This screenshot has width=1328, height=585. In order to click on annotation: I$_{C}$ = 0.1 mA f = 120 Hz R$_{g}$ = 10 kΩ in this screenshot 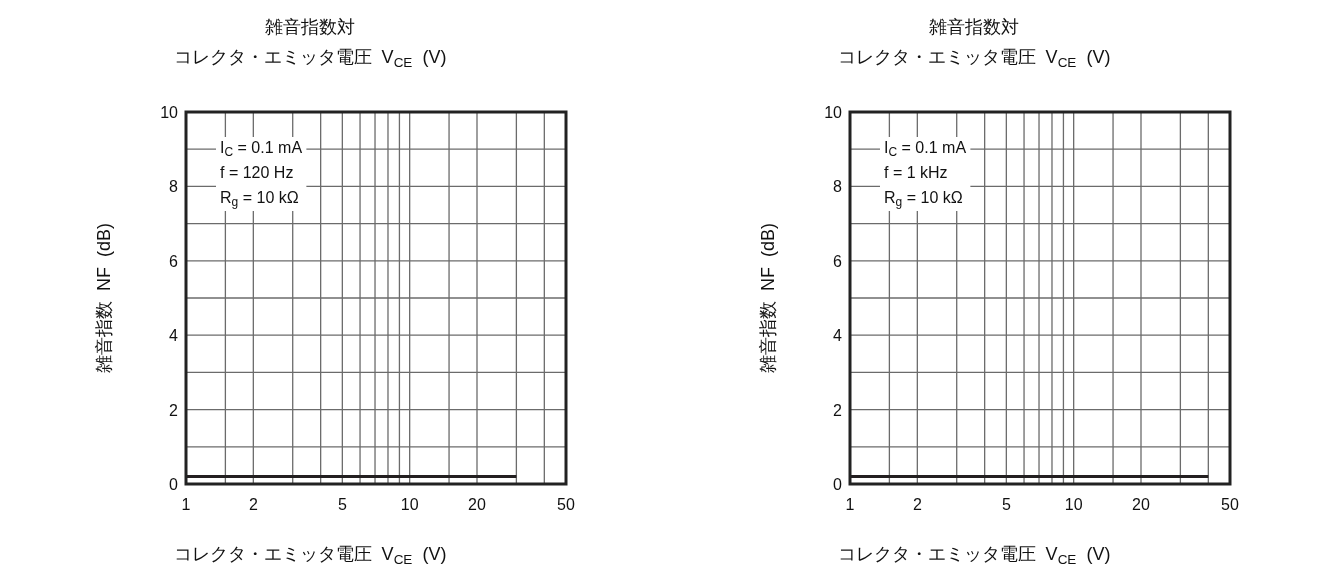, I will do `click(261, 174)`.